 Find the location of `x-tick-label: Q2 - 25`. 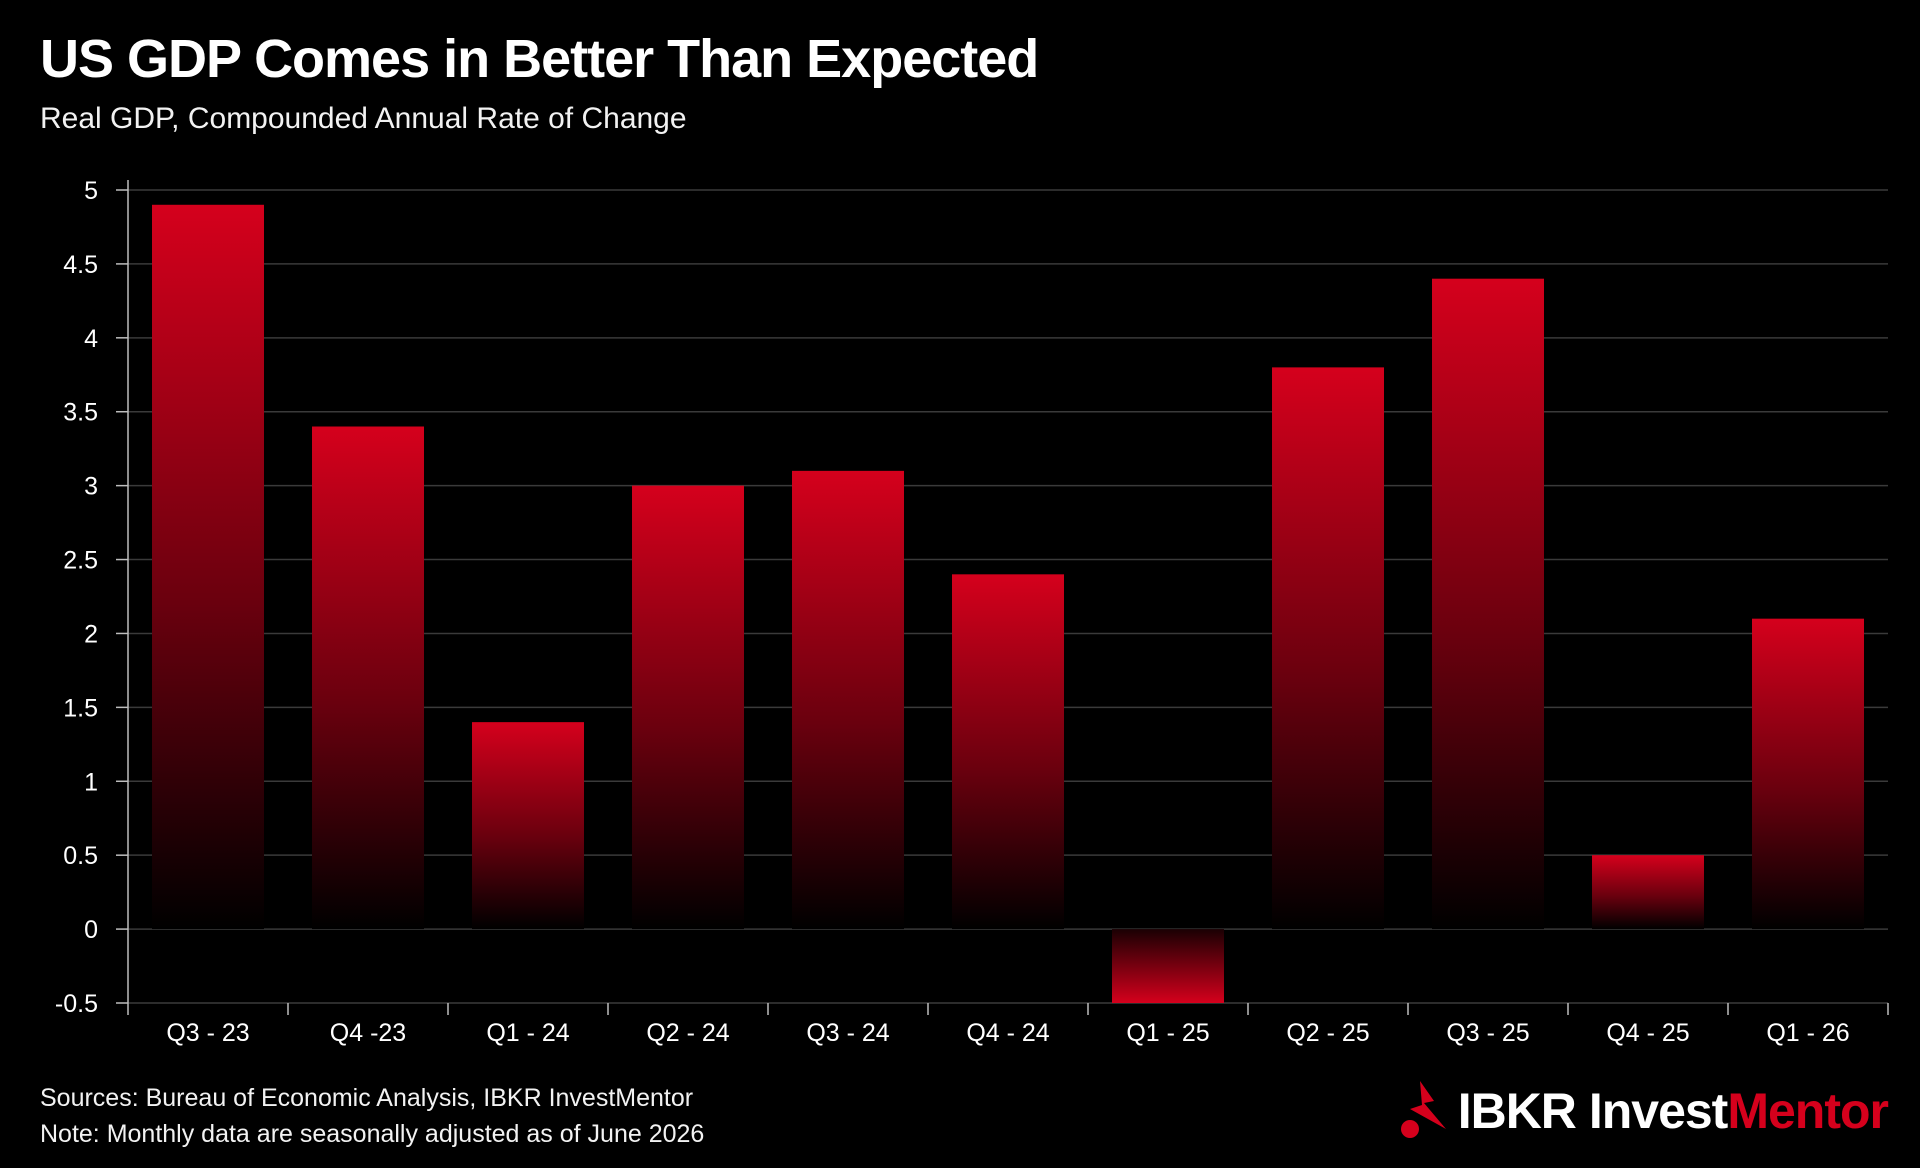

x-tick-label: Q2 - 25 is located at coordinates (1327, 1033).